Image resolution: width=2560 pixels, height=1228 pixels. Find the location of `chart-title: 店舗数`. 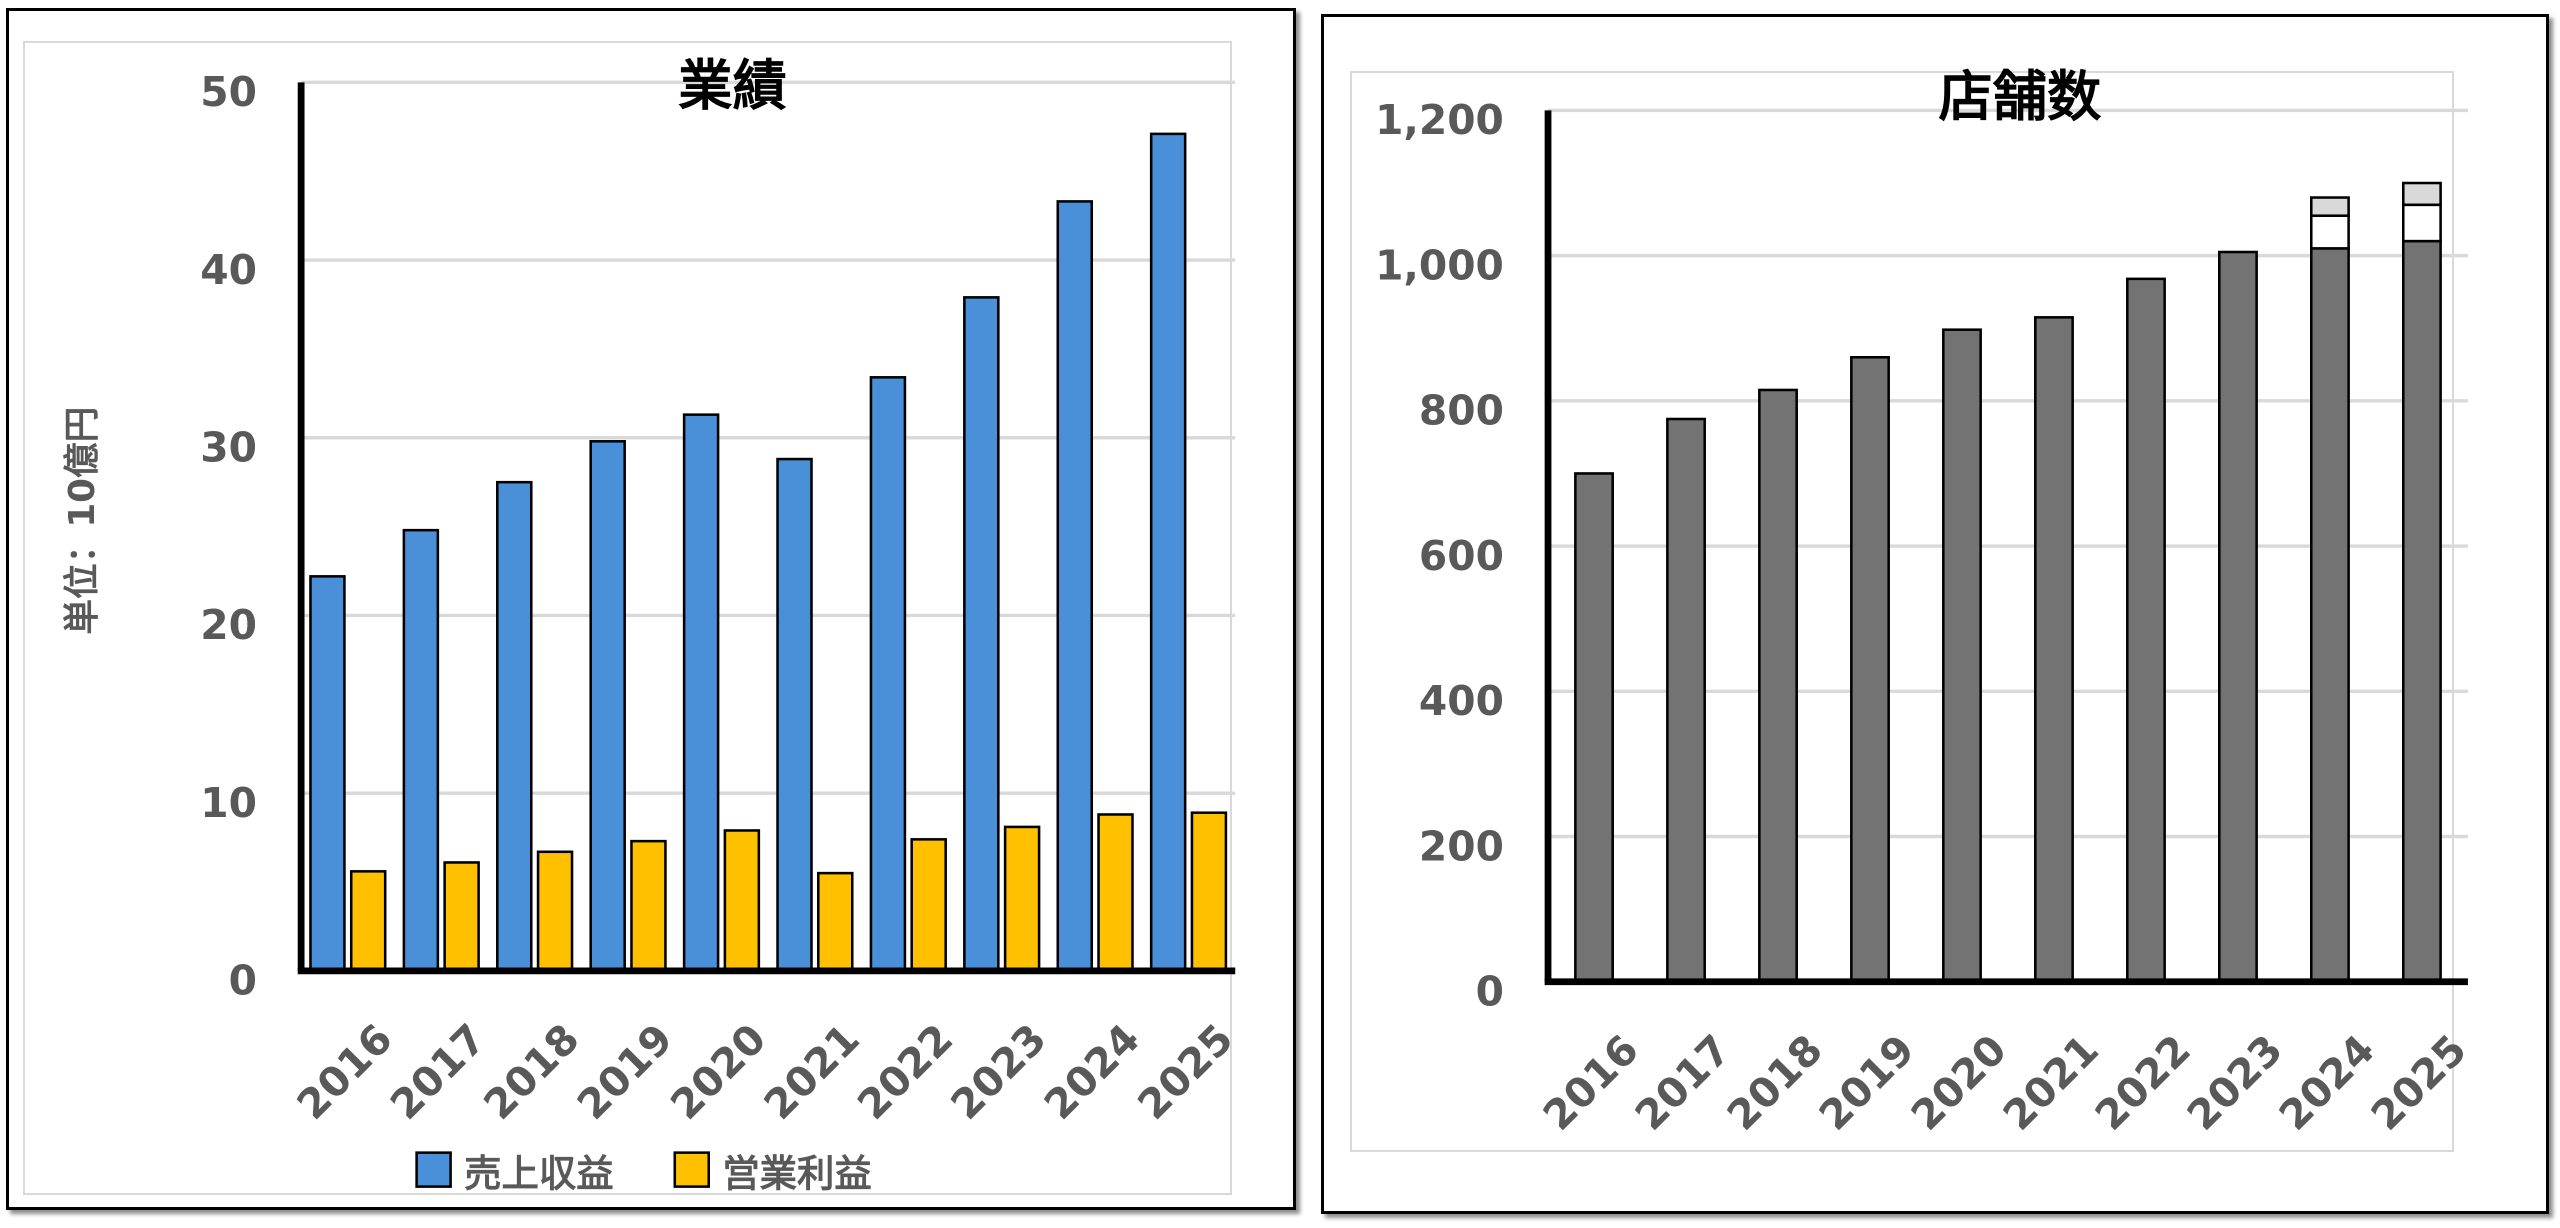

chart-title: 店舗数 is located at coordinates (2020, 96).